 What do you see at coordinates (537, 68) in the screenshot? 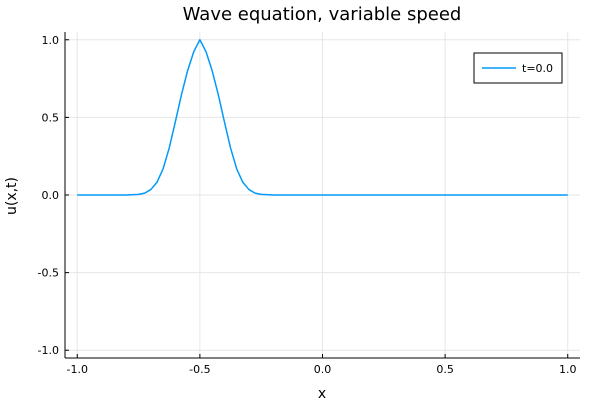
I see `legend-label: t=0.0` at bounding box center [537, 68].